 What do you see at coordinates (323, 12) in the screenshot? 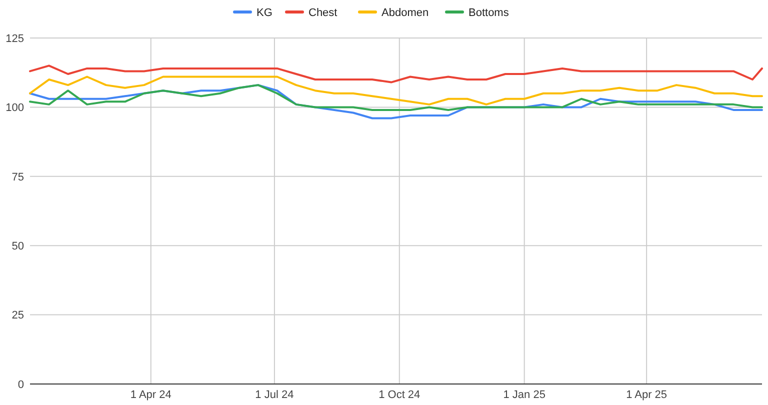
I see `legend-label: Chest` at bounding box center [323, 12].